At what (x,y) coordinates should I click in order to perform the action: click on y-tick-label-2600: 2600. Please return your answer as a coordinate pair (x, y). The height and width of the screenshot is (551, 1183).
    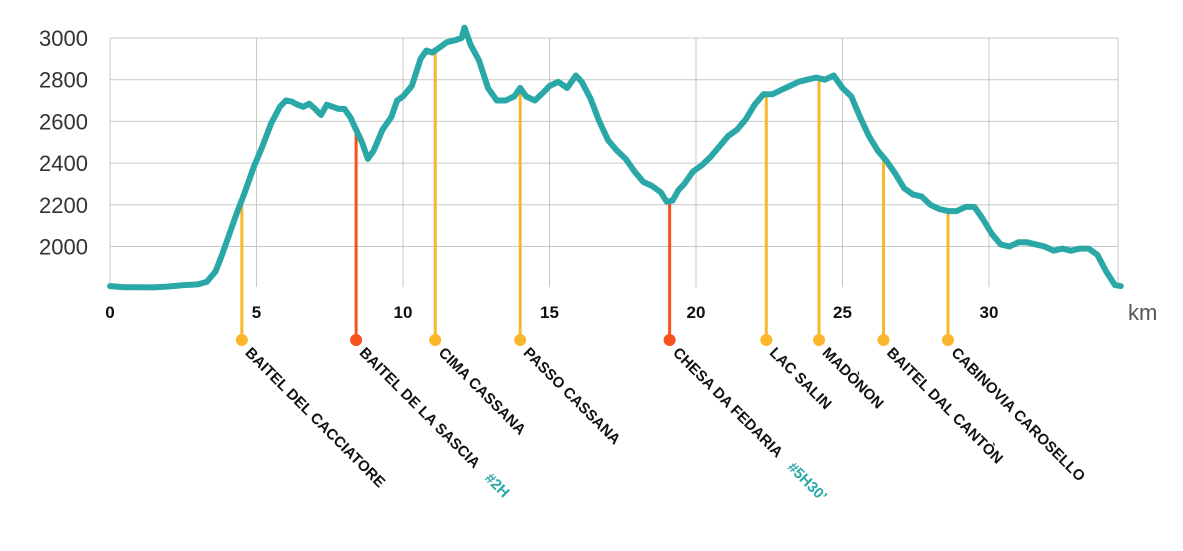
    Looking at the image, I should click on (63, 121).